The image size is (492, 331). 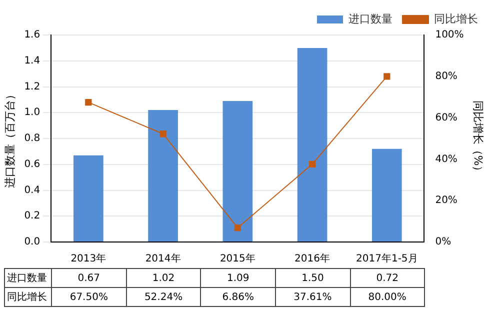 What do you see at coordinates (387, 258) in the screenshot?
I see `x-tick-label: 2017年1-5月` at bounding box center [387, 258].